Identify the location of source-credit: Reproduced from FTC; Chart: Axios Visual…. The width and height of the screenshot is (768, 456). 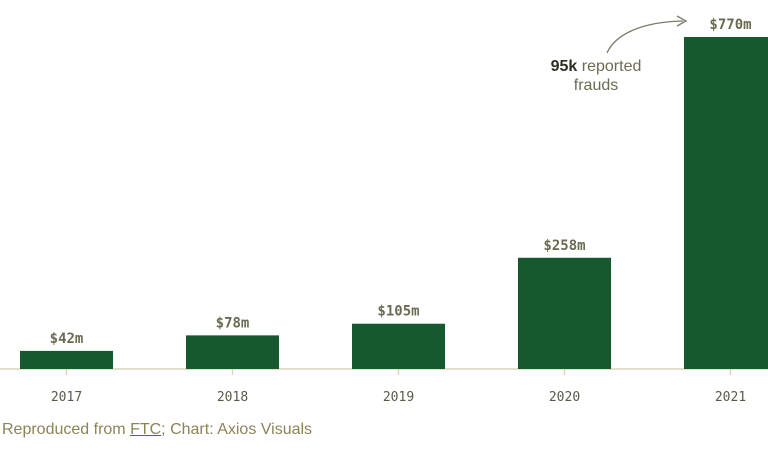
(157, 430).